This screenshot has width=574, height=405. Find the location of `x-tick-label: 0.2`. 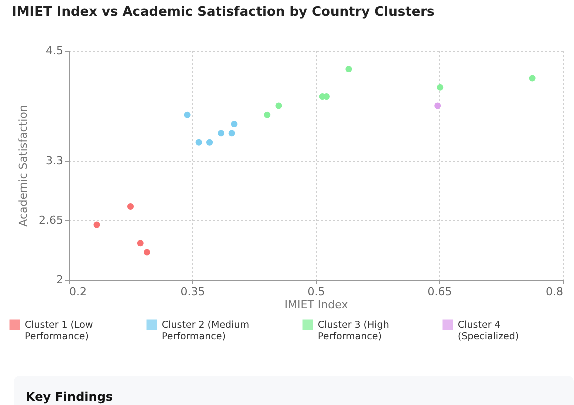

x-tick-label: 0.2 is located at coordinates (78, 292).